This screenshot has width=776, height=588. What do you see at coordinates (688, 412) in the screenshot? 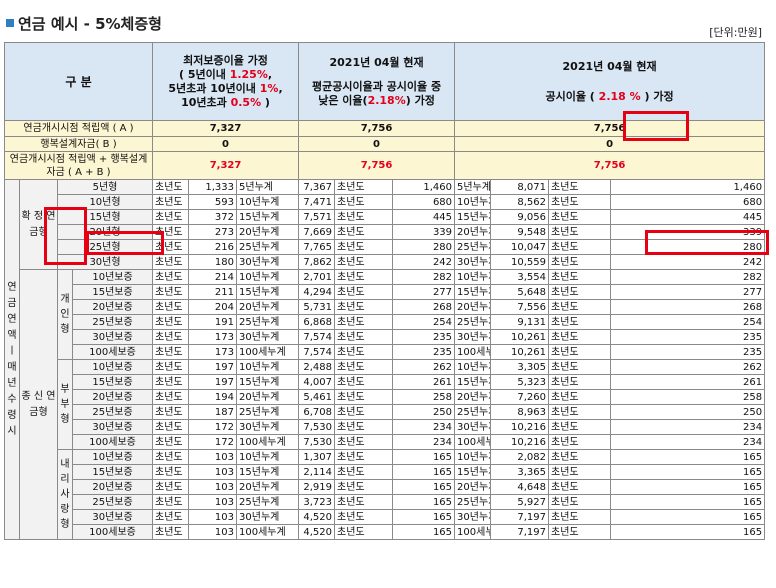
I see `first-year-amount: 250` at bounding box center [688, 412].